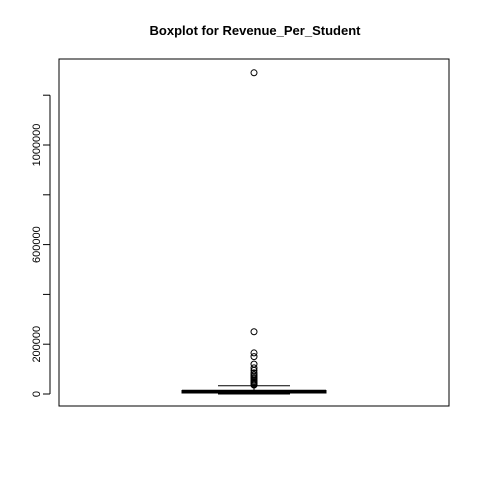 This screenshot has height=480, width=480. Describe the element at coordinates (254, 229) in the screenshot. I see `outliers` at that location.